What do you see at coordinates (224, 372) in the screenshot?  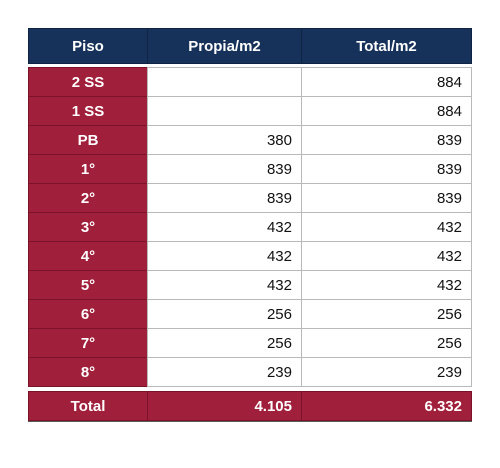 I see `own-area-value: 239` at bounding box center [224, 372].